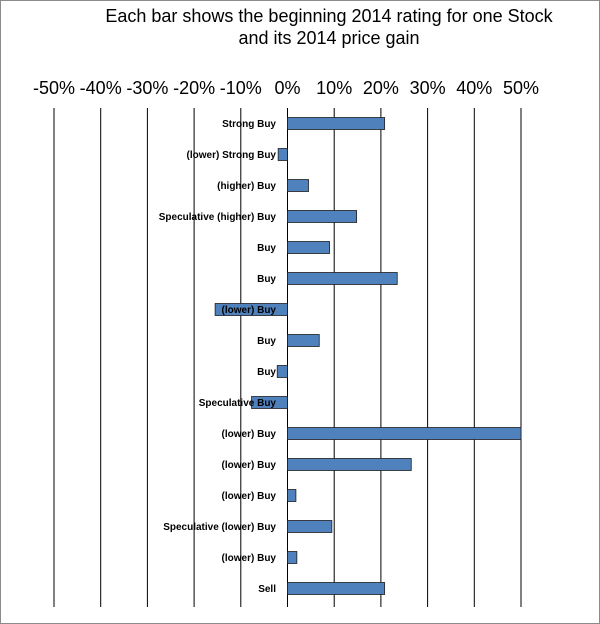 This screenshot has height=624, width=600. Describe the element at coordinates (219, 527) in the screenshot. I see `category-label: Speculative (lower) Buy` at that location.